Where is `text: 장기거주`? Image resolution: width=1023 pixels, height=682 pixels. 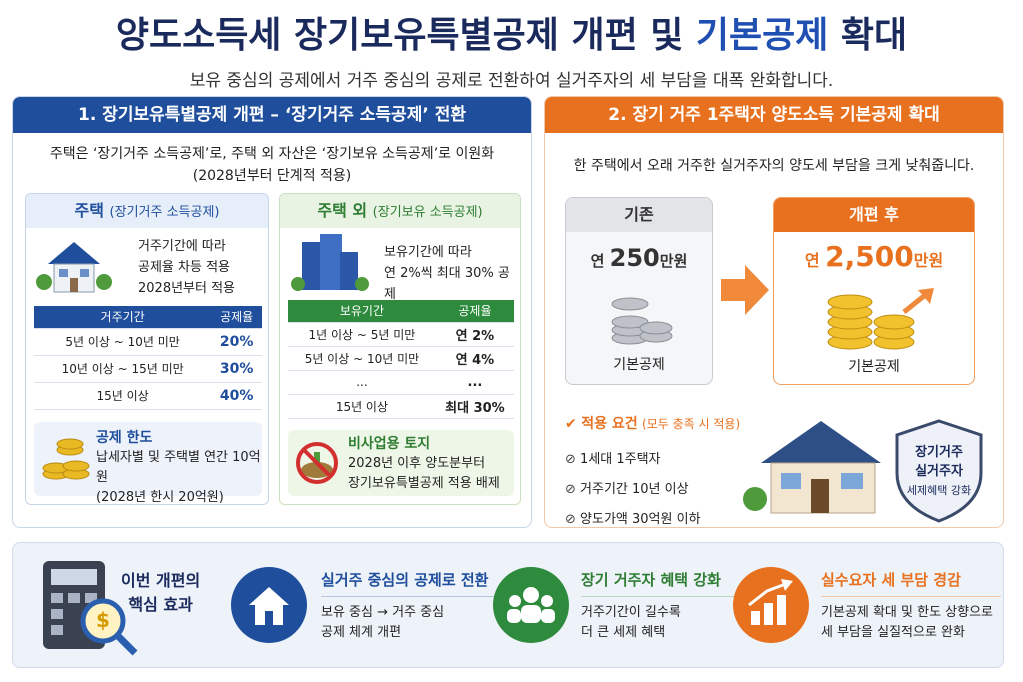
text: 장기거주 is located at coordinates (939, 452).